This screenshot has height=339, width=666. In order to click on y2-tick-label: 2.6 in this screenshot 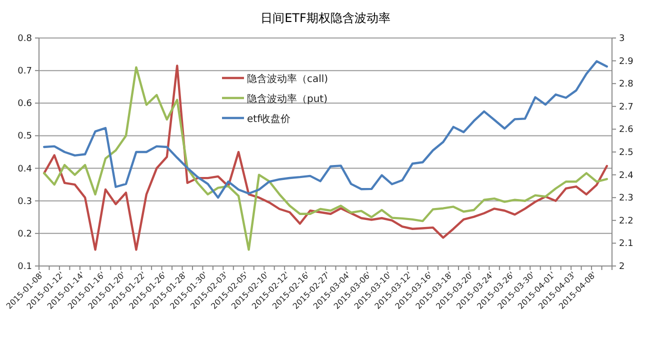, I will do `click(626, 130)`.